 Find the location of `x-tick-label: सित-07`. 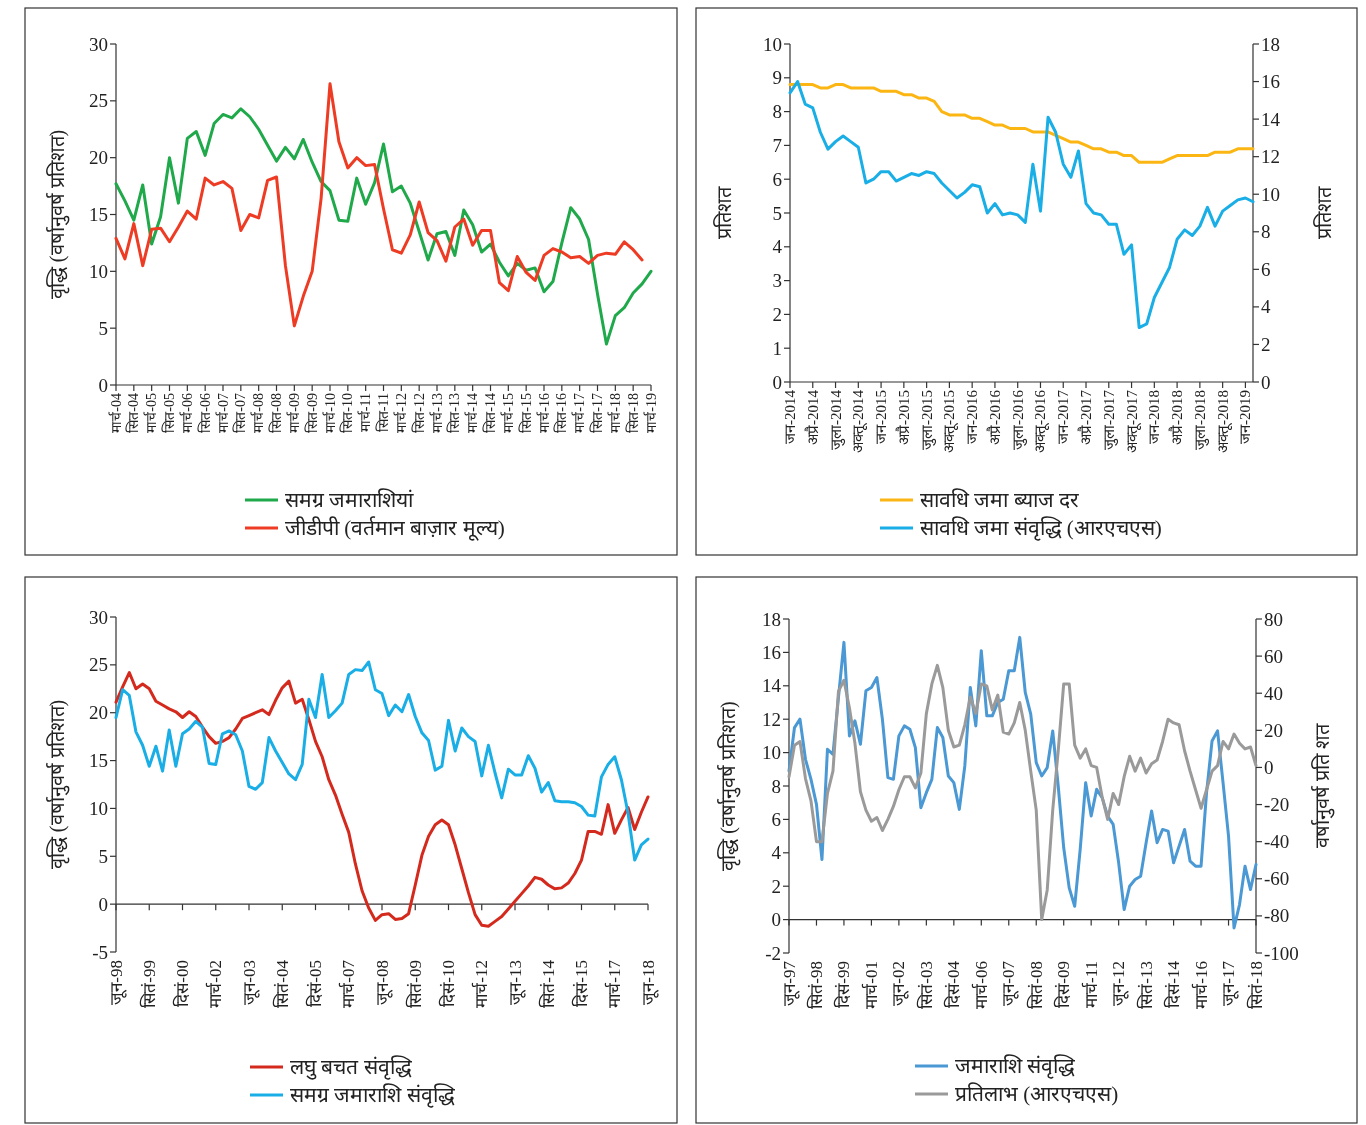

x-tick-label: सित-07 is located at coordinates (240, 413).